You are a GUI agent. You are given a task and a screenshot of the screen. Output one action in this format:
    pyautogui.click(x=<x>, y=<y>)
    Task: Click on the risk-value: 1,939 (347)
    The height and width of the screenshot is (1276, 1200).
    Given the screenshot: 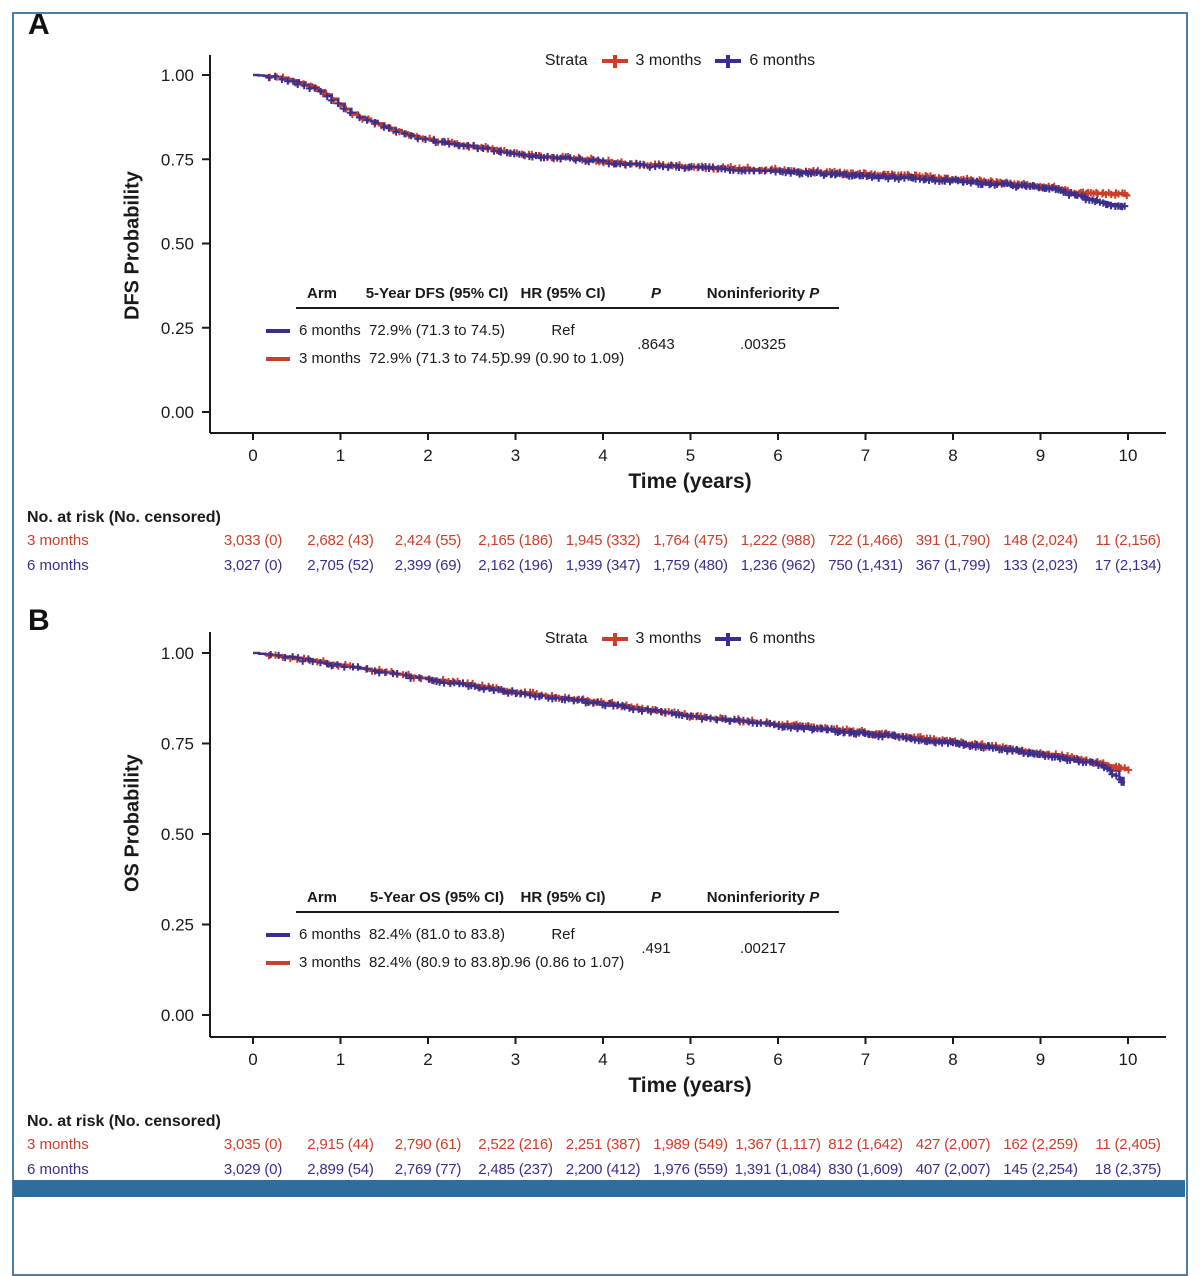 What is the action you would take?
    pyautogui.click(x=603, y=565)
    